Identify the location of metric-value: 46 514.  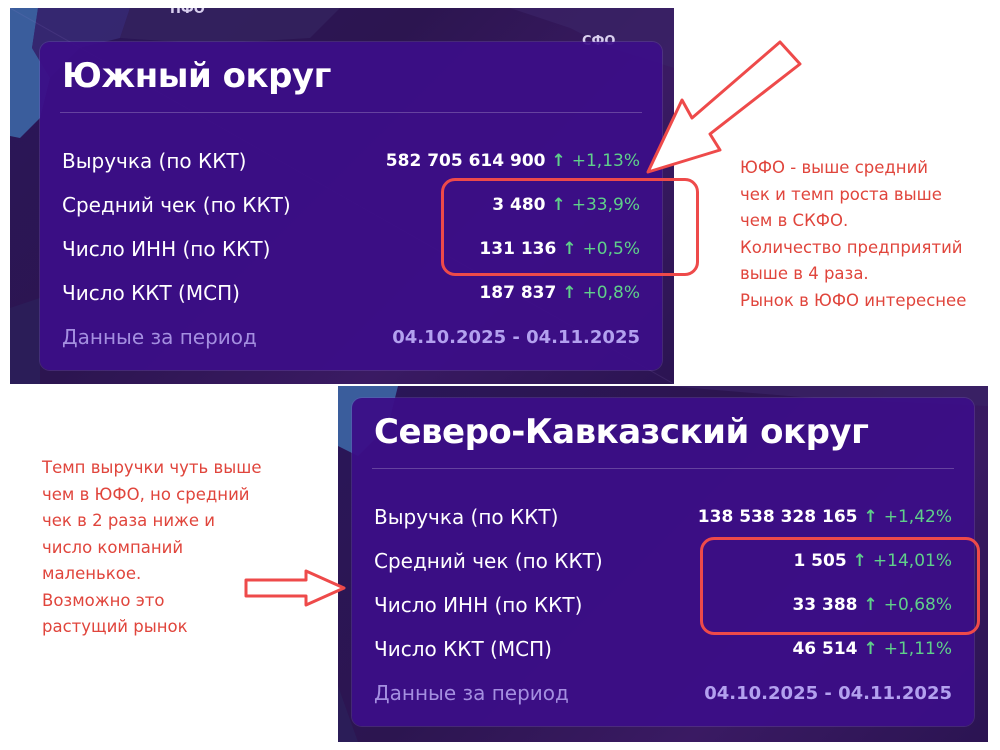
(825, 649).